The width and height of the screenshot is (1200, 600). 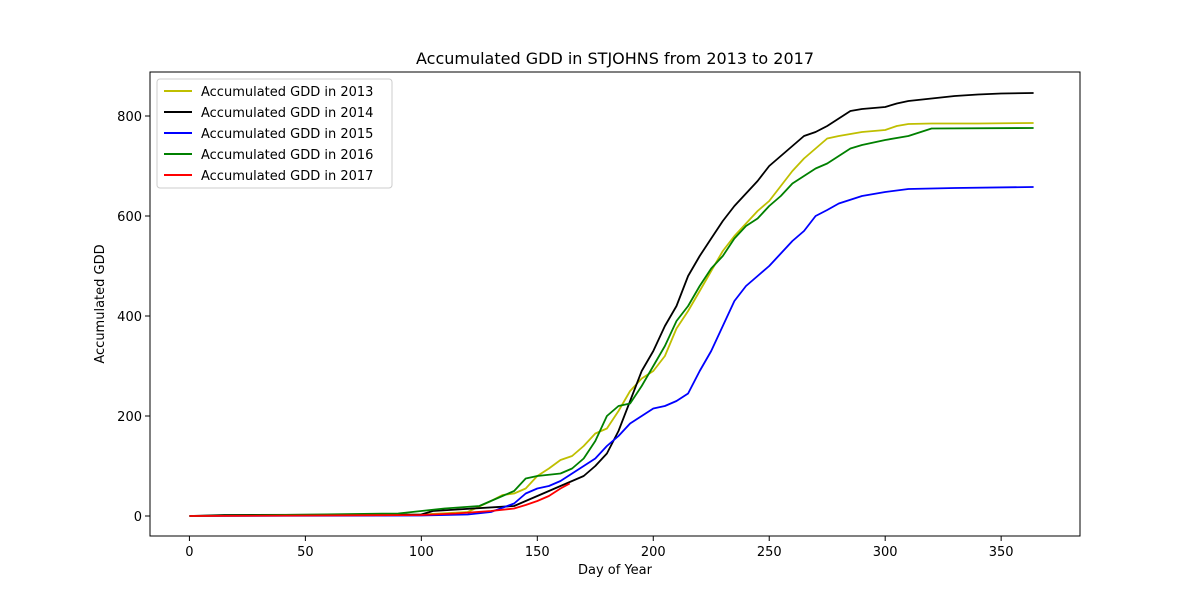 What do you see at coordinates (421, 552) in the screenshot?
I see `x-tick-label-2: 100` at bounding box center [421, 552].